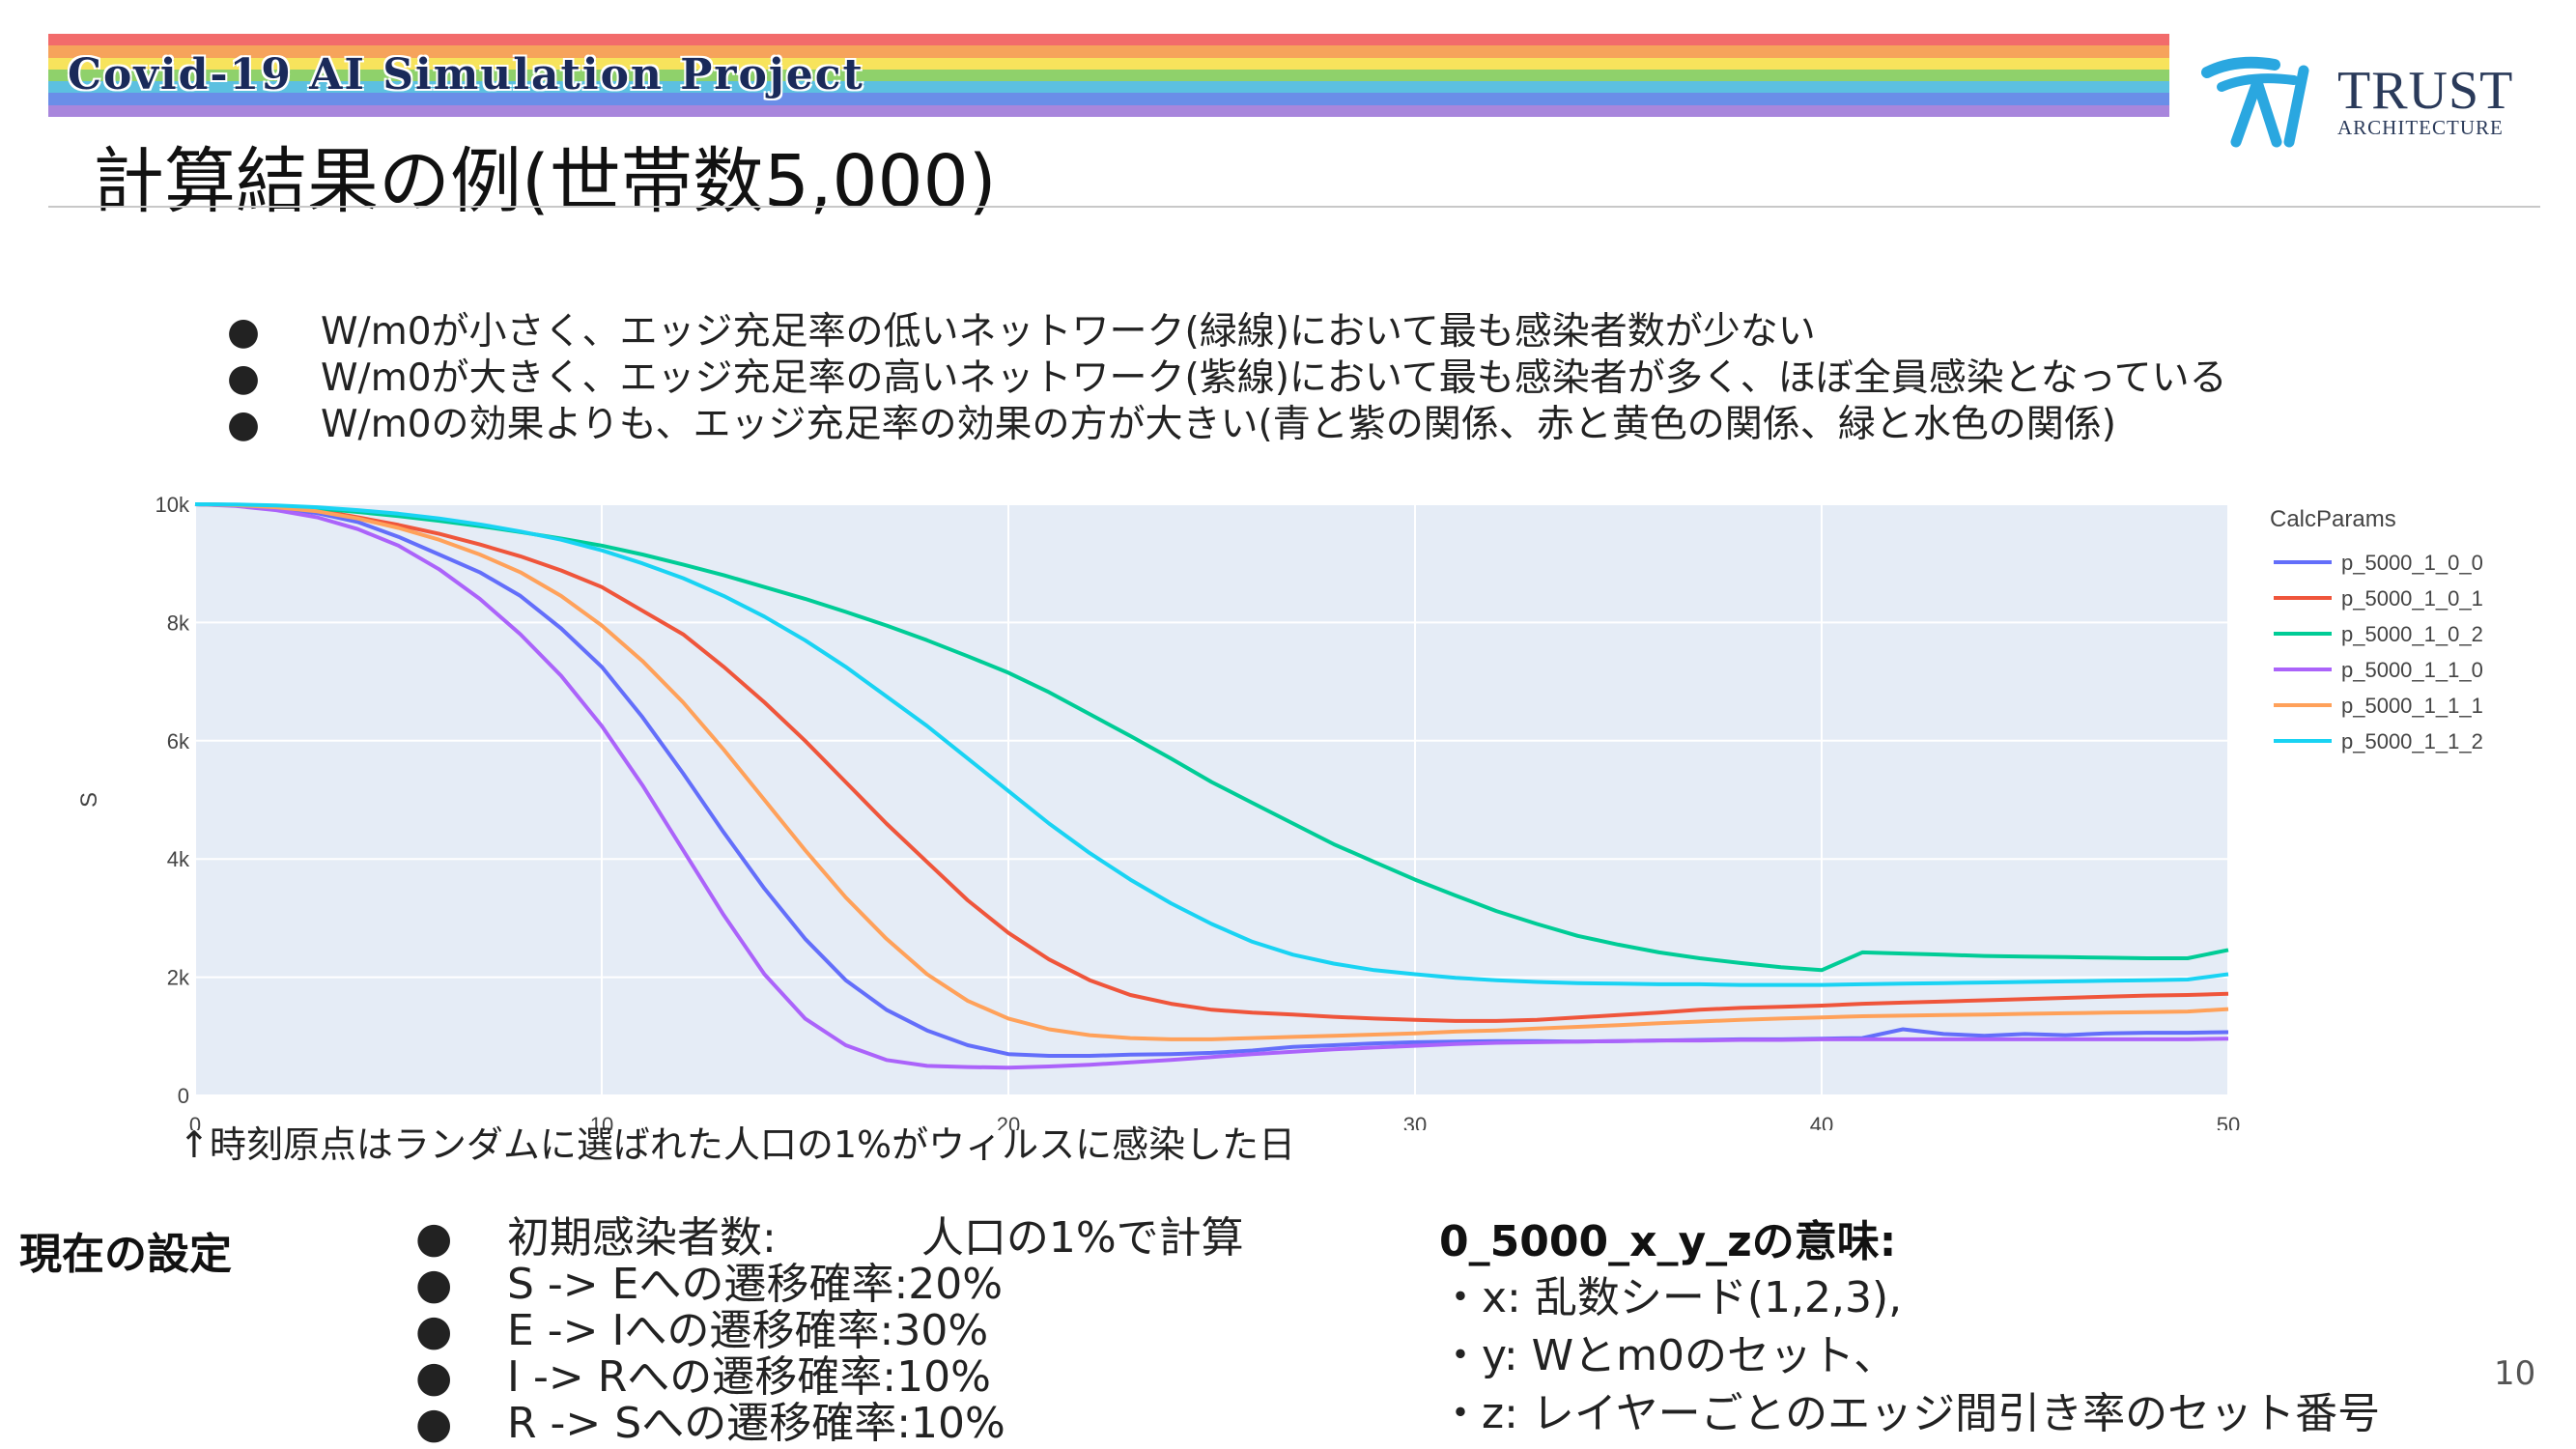 Image resolution: width=2576 pixels, height=1449 pixels. Describe the element at coordinates (2412, 598) in the screenshot. I see `legend-label: p_5000_1_0_1` at that location.